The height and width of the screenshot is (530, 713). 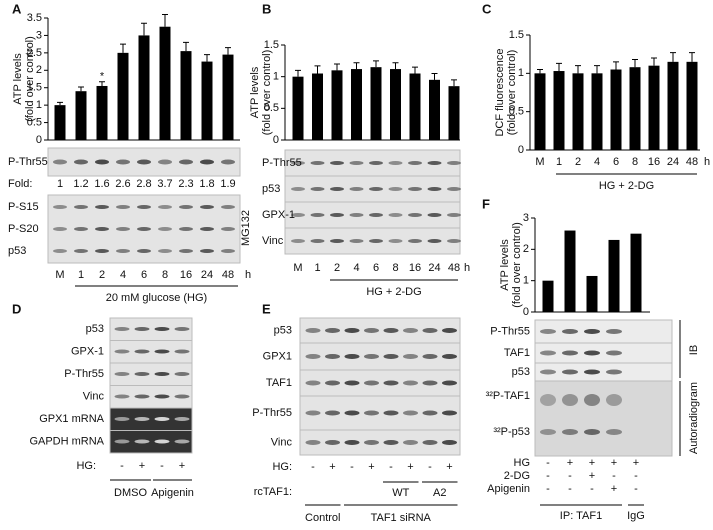 What do you see at coordinates (227, 184) in the screenshot?
I see `fold-value: 1.9` at bounding box center [227, 184].